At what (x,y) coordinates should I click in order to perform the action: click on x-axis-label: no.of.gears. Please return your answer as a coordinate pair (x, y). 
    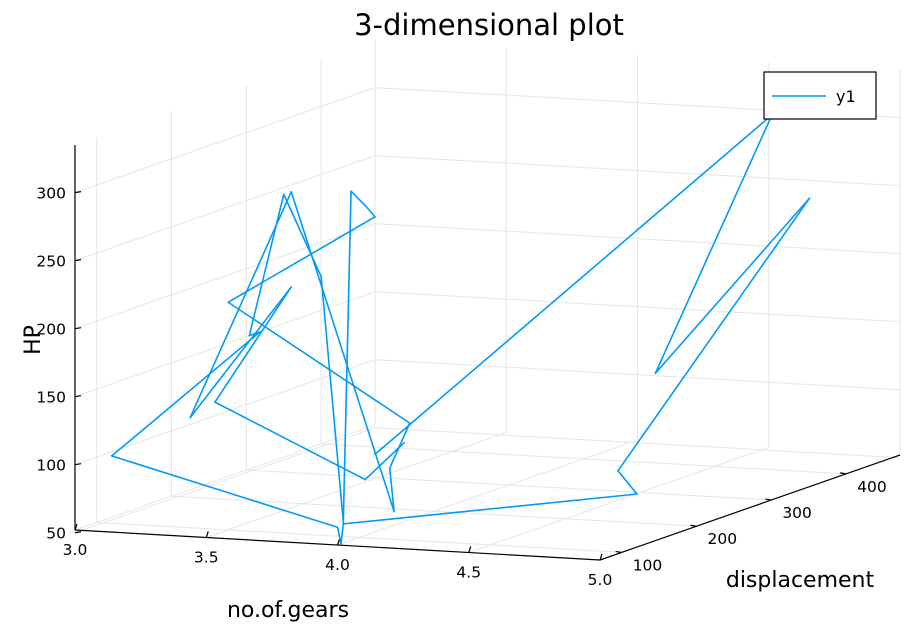
    Looking at the image, I should click on (288, 610).